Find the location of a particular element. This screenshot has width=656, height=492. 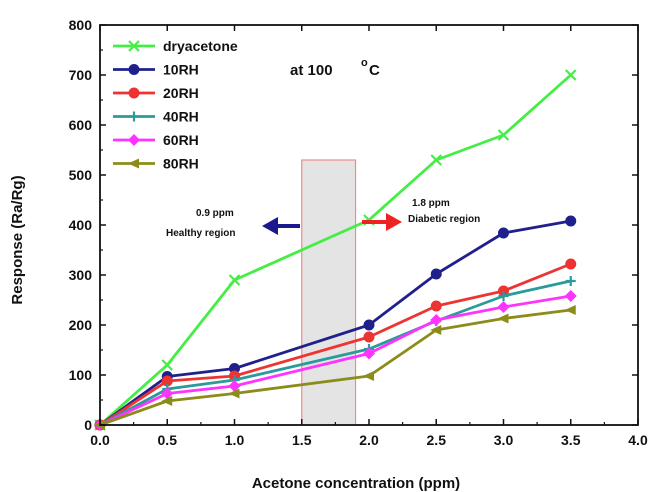

y-tick-label: 300 is located at coordinates (81, 275).